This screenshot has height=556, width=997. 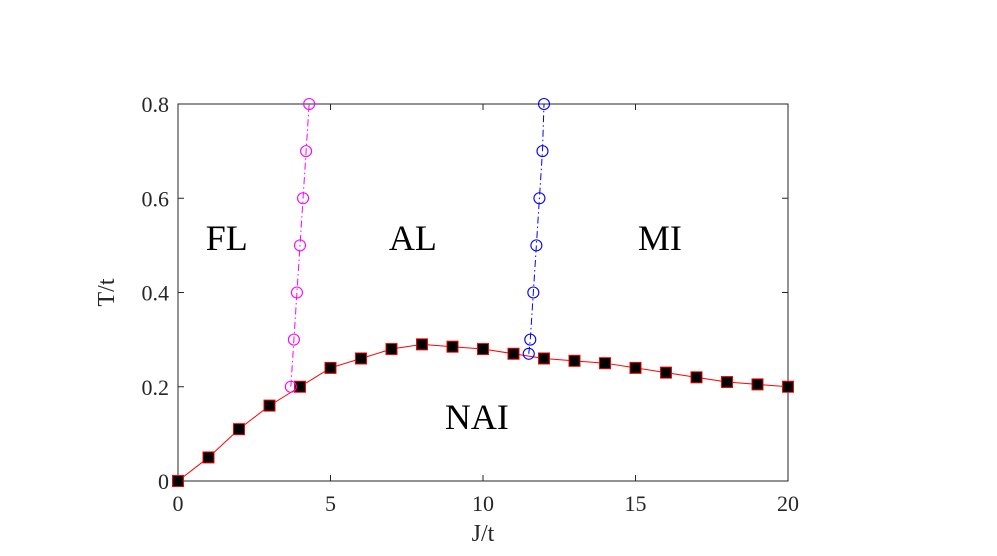 What do you see at coordinates (178, 503) in the screenshot?
I see `x-tick-label: 0` at bounding box center [178, 503].